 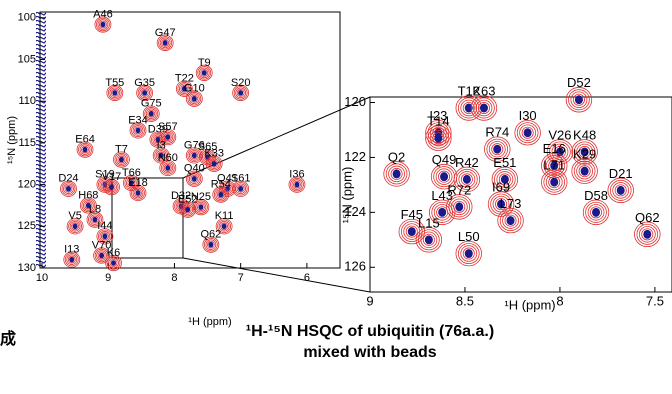 I want to click on peak-label: G76, so click(x=194, y=145).